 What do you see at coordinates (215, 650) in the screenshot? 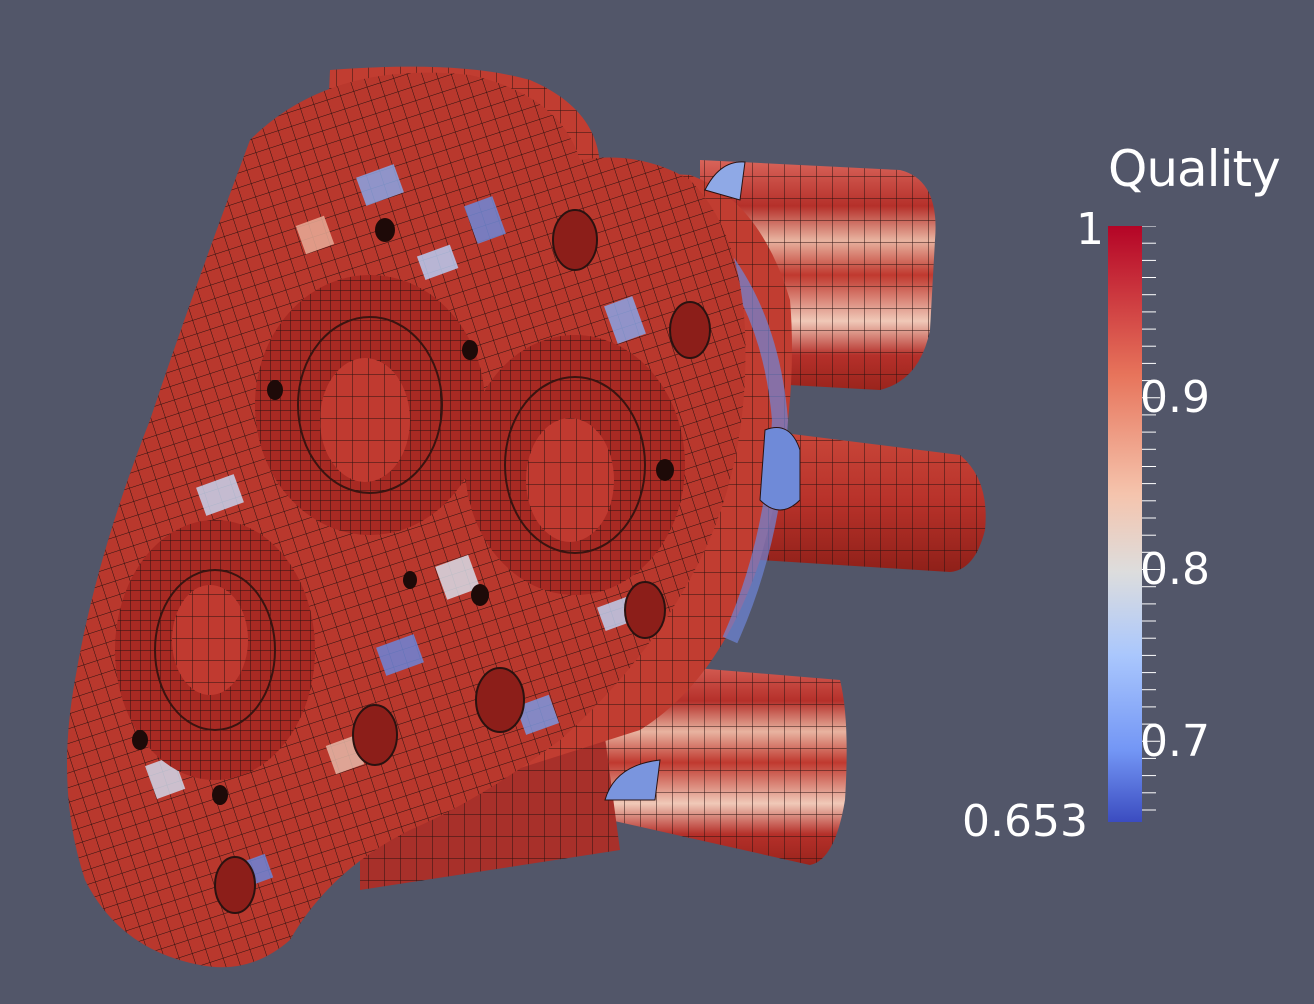
I see `mesh-bore-lower-left` at bounding box center [215, 650].